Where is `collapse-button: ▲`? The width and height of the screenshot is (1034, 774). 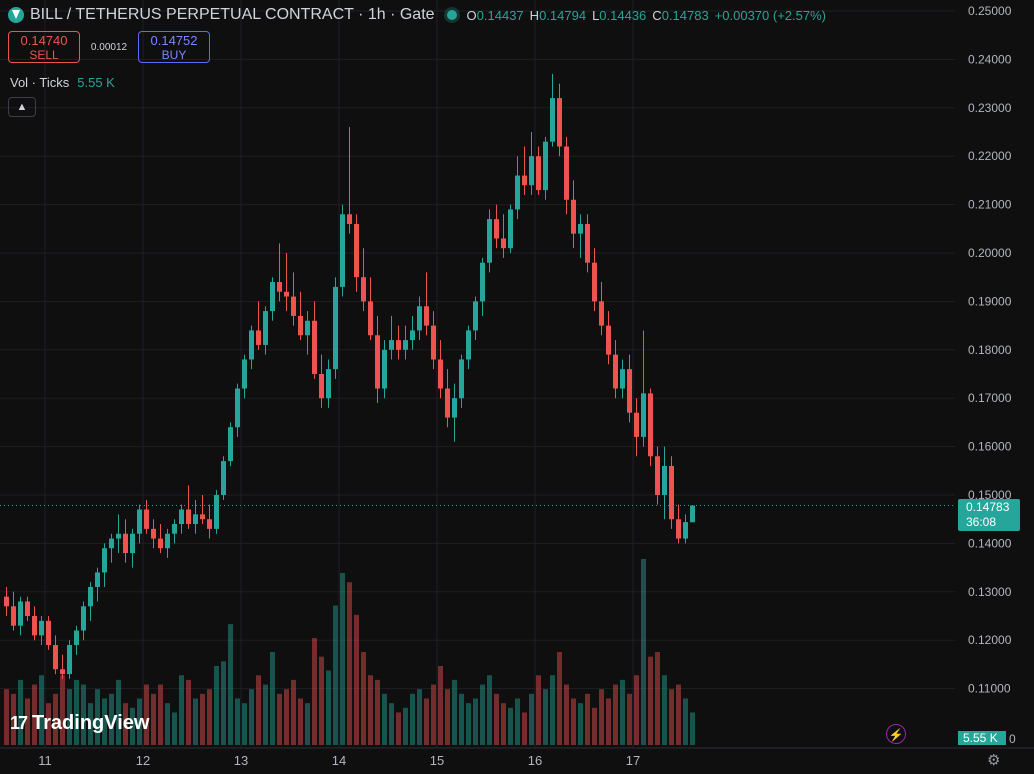
collapse-button: ▲ is located at coordinates (22, 107).